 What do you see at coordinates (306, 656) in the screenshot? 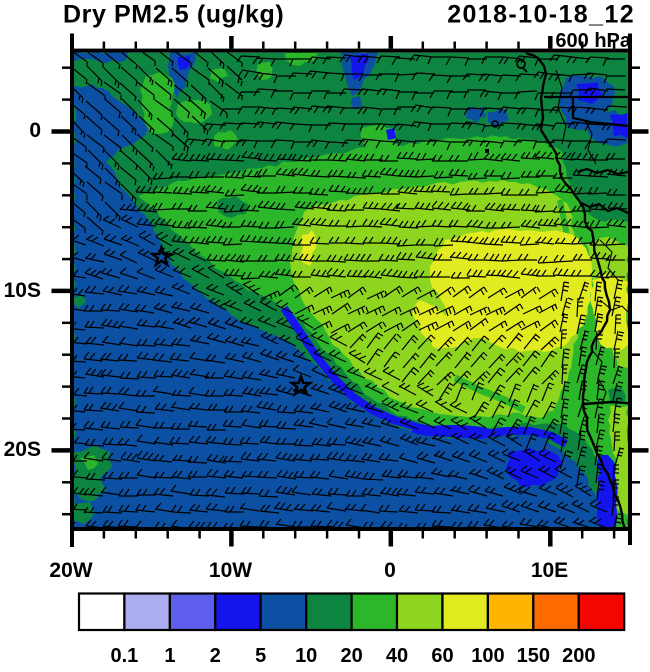
I see `svg-text: 10` at bounding box center [306, 656].